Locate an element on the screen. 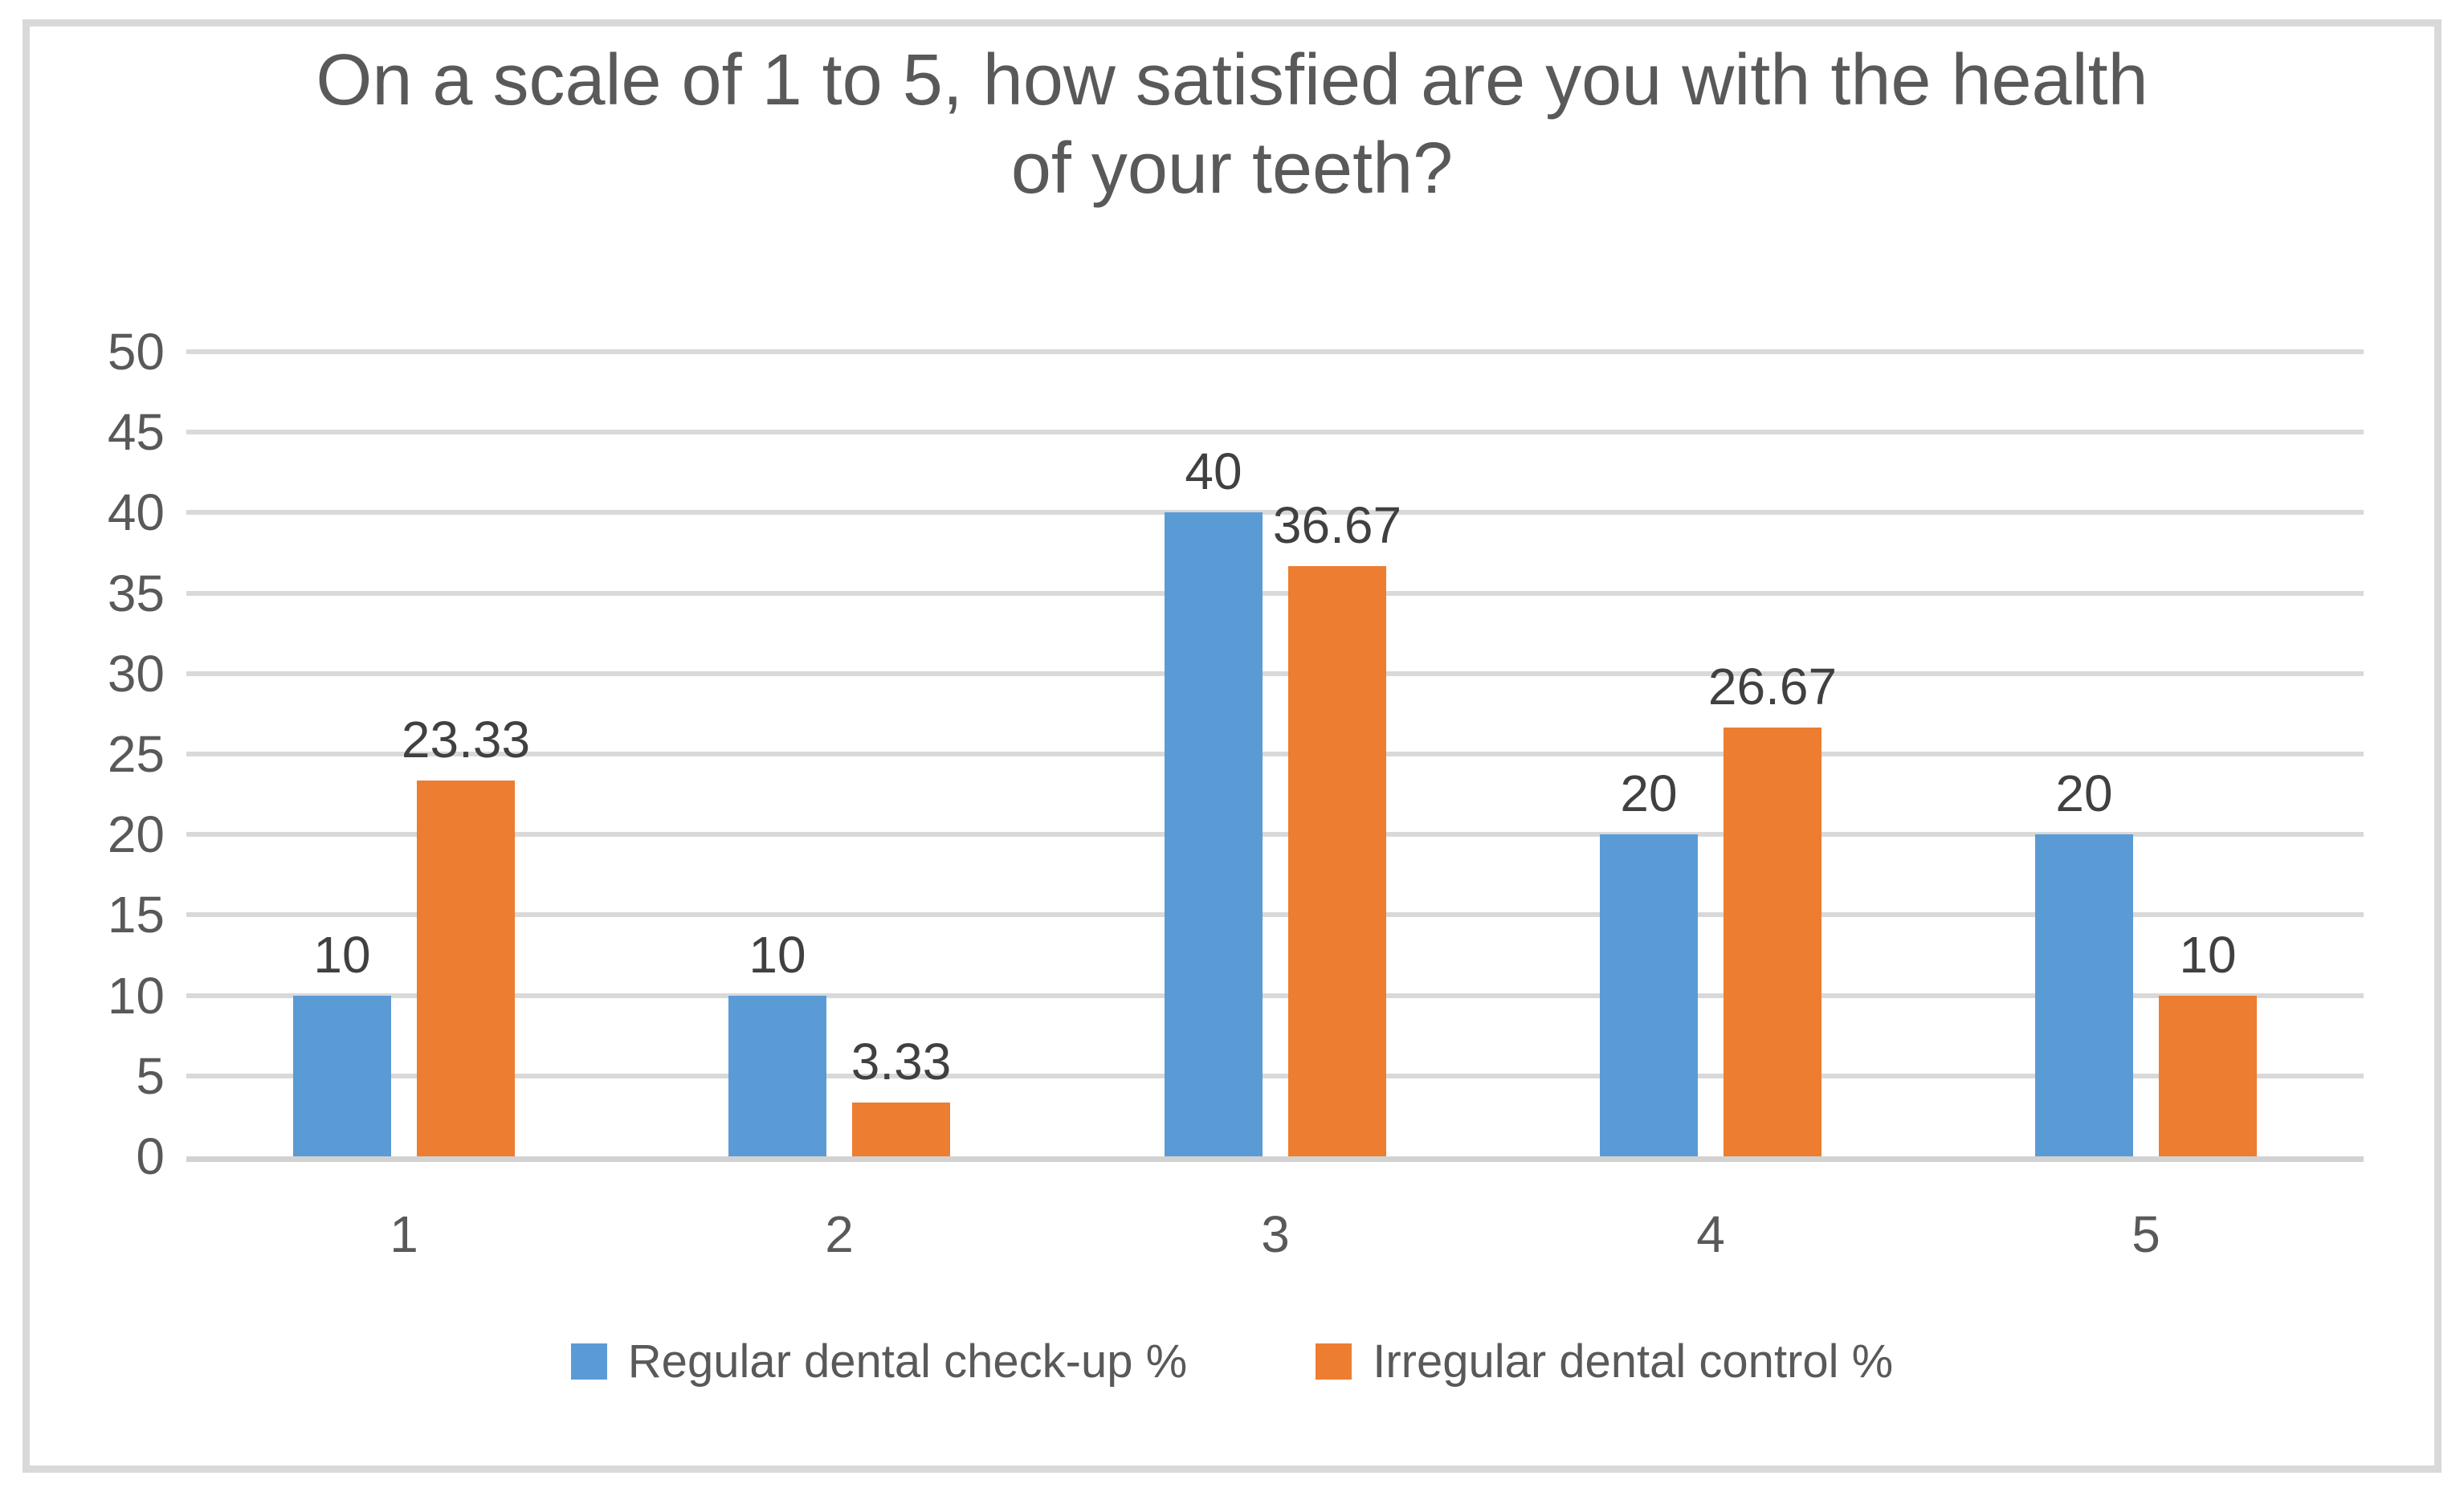 The width and height of the screenshot is (2464, 1492). data-label-regular-cat5: 20 is located at coordinates (2084, 793).